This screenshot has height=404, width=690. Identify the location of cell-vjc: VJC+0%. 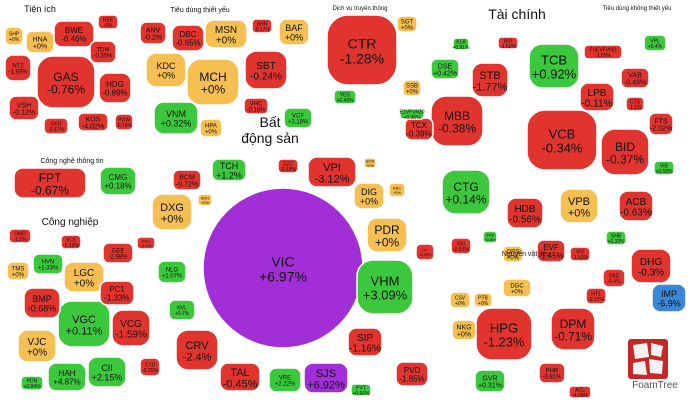
(37, 346).